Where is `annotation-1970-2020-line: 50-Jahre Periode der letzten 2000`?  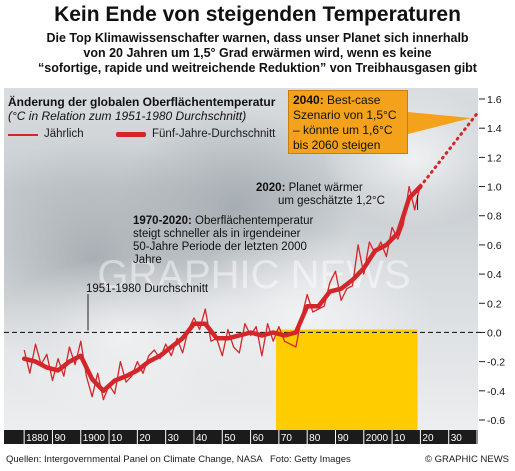 annotation-1970-2020-line: 50-Jahre Periode der letzten 2000 is located at coordinates (220, 247).